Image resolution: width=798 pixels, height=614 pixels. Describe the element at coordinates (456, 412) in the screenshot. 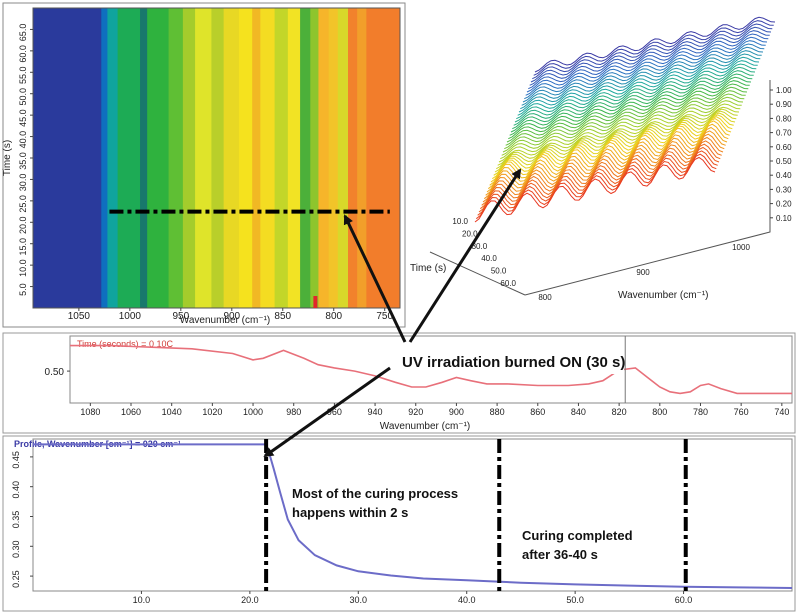

I see `spectrum-x-tick-label: 900` at that location.